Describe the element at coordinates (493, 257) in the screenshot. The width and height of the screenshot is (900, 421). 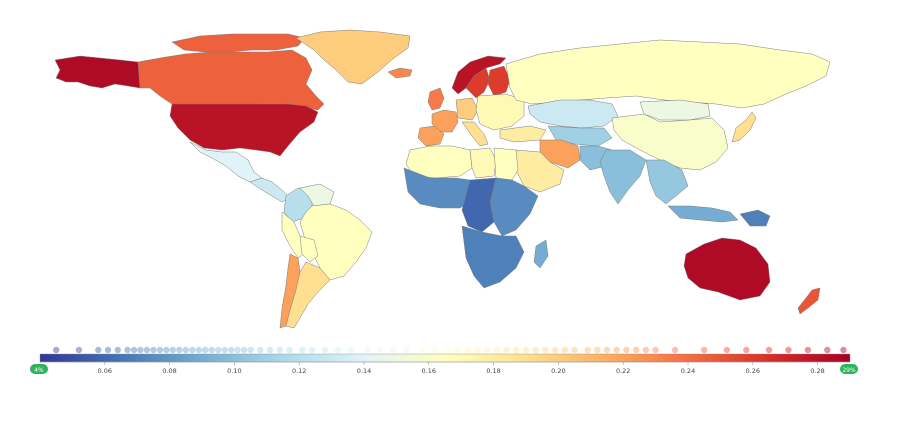
I see `region-southern-africa` at that location.